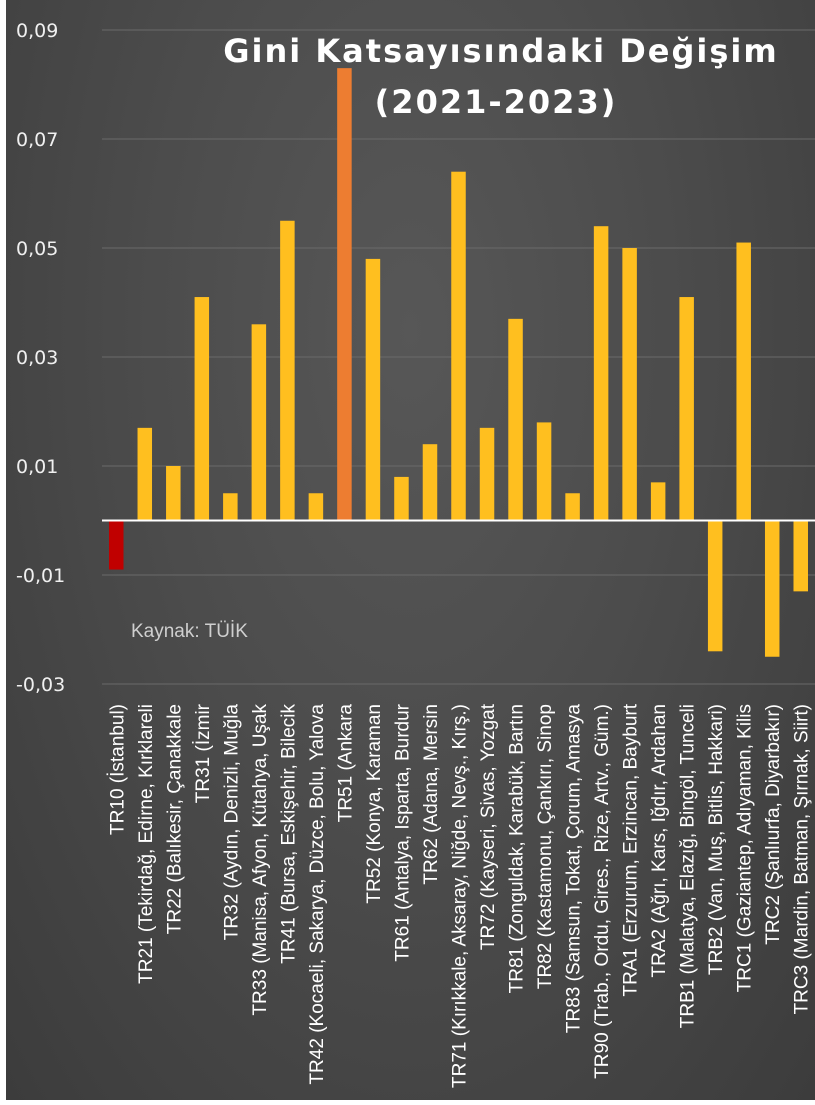 Image resolution: width=815 pixels, height=1105 pixels. I want to click on y-tick-label: 0,03, so click(37, 358).